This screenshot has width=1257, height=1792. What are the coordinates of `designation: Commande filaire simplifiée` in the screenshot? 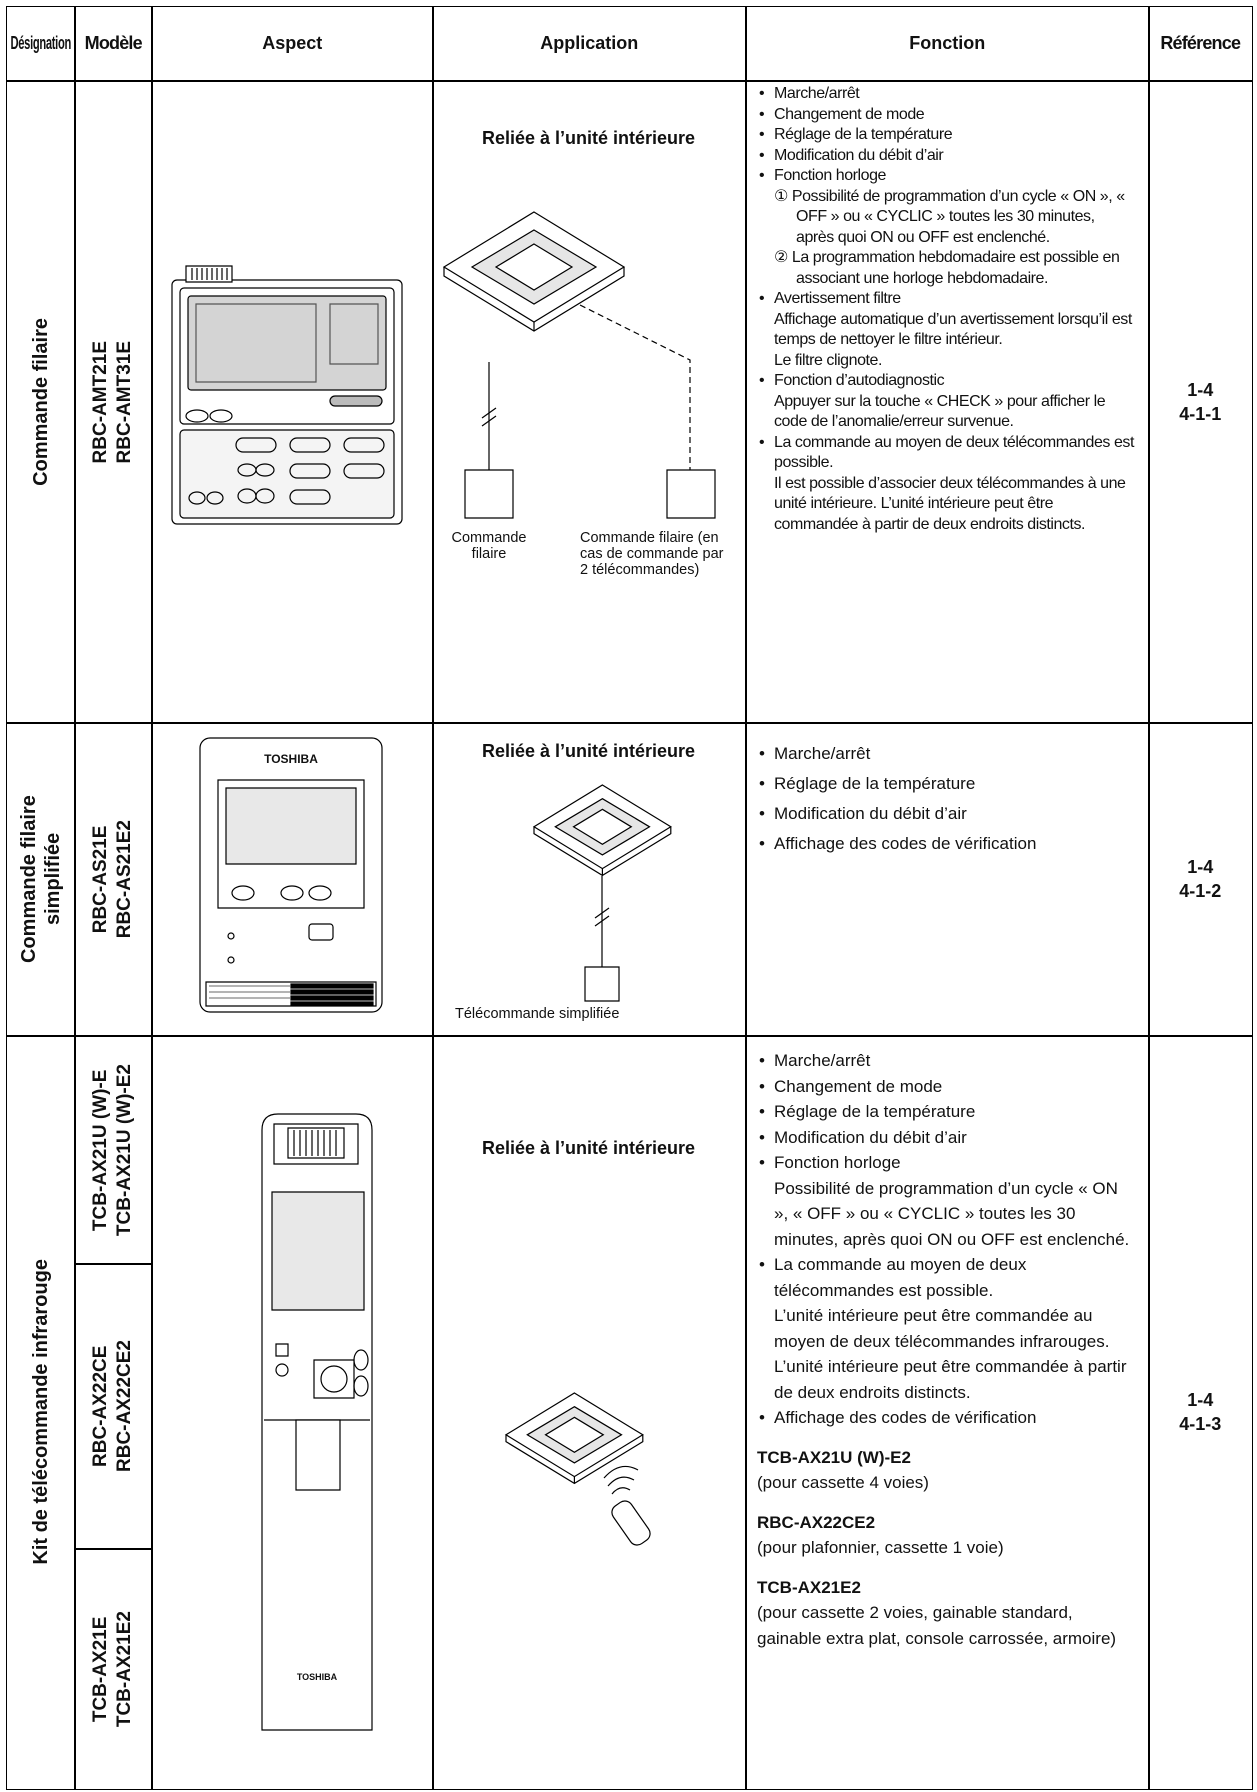 It's located at (40, 879).